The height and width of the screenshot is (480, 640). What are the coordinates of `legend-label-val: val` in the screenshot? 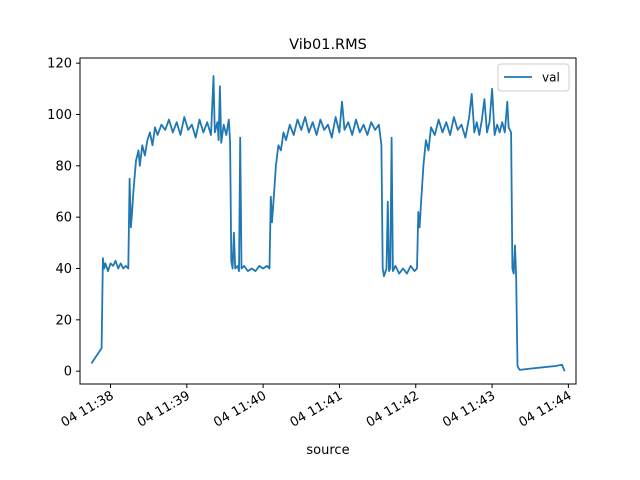 It's located at (551, 78).